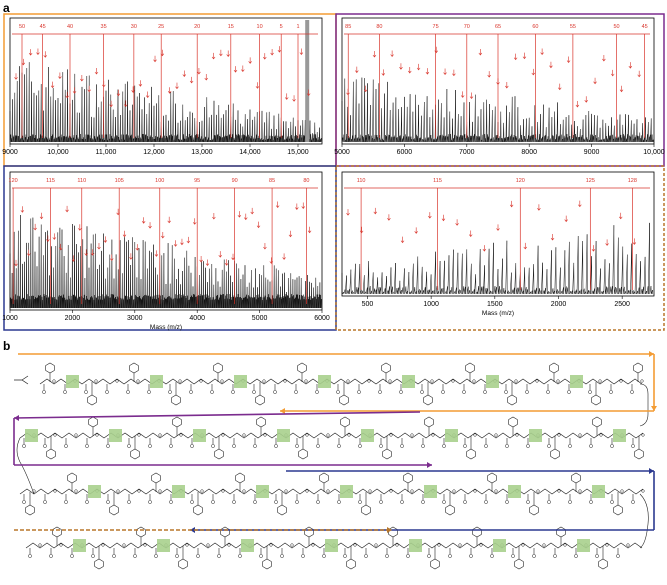 The image size is (667, 585). I want to click on tick-label: 5000, so click(342, 152).